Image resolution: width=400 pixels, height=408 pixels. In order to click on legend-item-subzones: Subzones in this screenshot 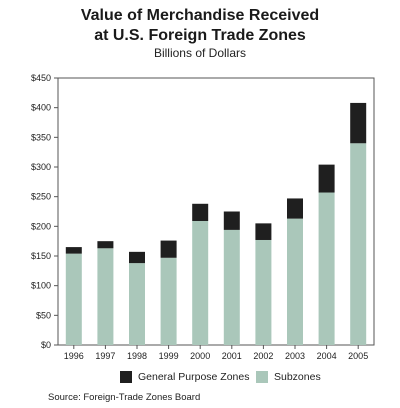, I will do `click(288, 377)`.